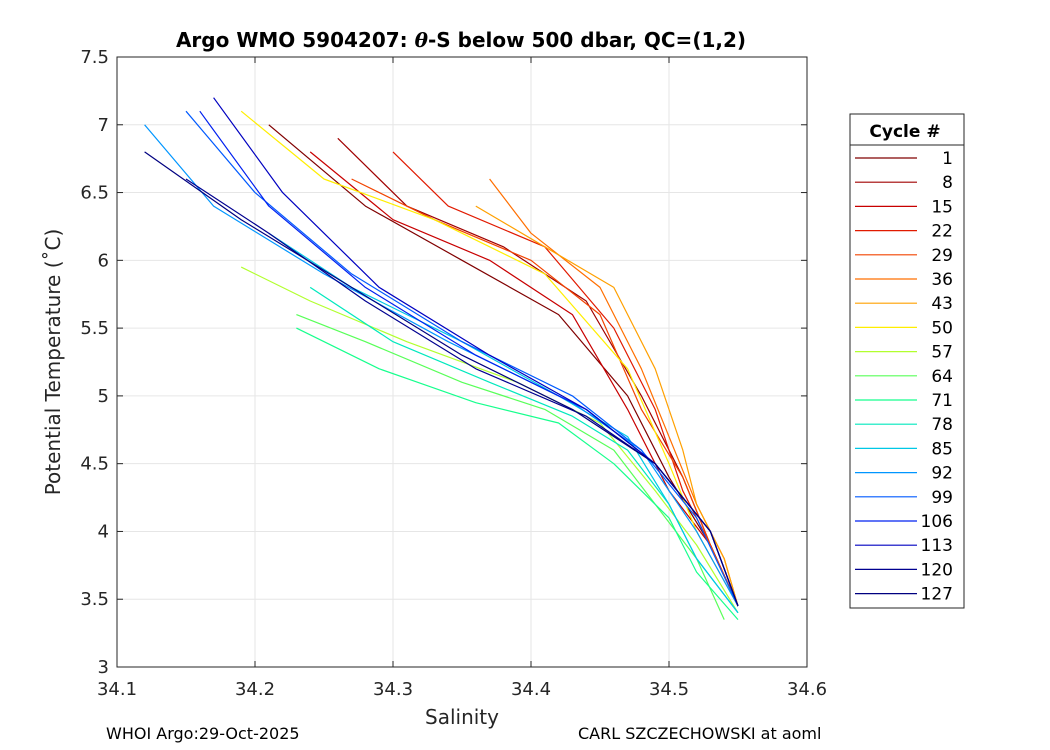  Describe the element at coordinates (904, 132) in the screenshot. I see `legend-title: Cycle #` at that location.